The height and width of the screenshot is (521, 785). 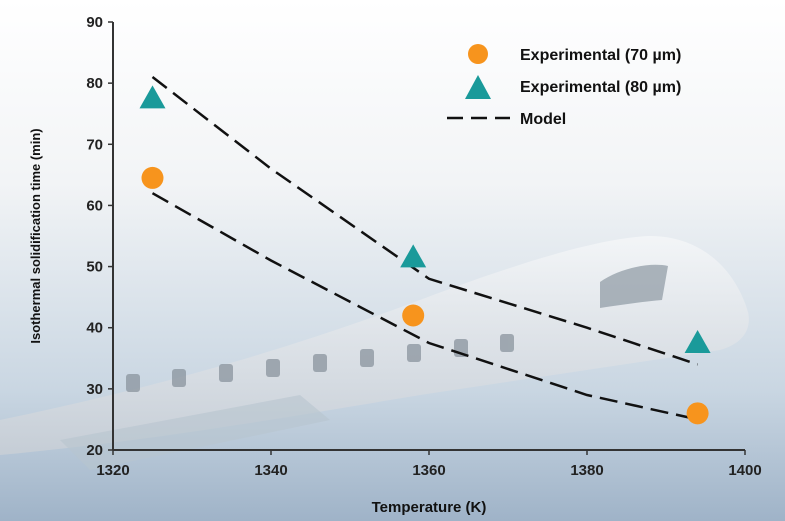 What do you see at coordinates (586, 470) in the screenshot?
I see `x-tick-label: 1380` at bounding box center [586, 470].